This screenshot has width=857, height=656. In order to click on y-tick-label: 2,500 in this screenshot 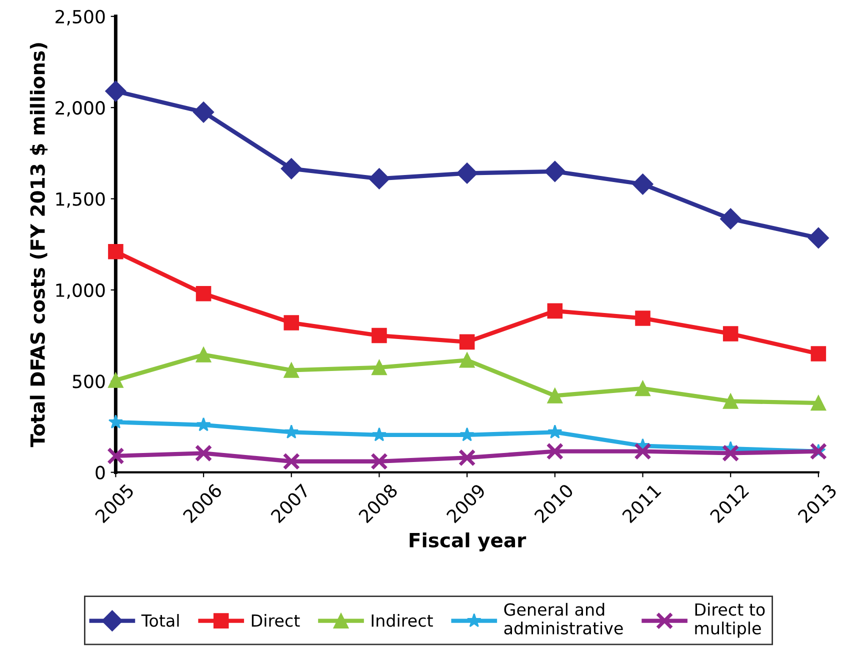, I will do `click(80, 18)`.